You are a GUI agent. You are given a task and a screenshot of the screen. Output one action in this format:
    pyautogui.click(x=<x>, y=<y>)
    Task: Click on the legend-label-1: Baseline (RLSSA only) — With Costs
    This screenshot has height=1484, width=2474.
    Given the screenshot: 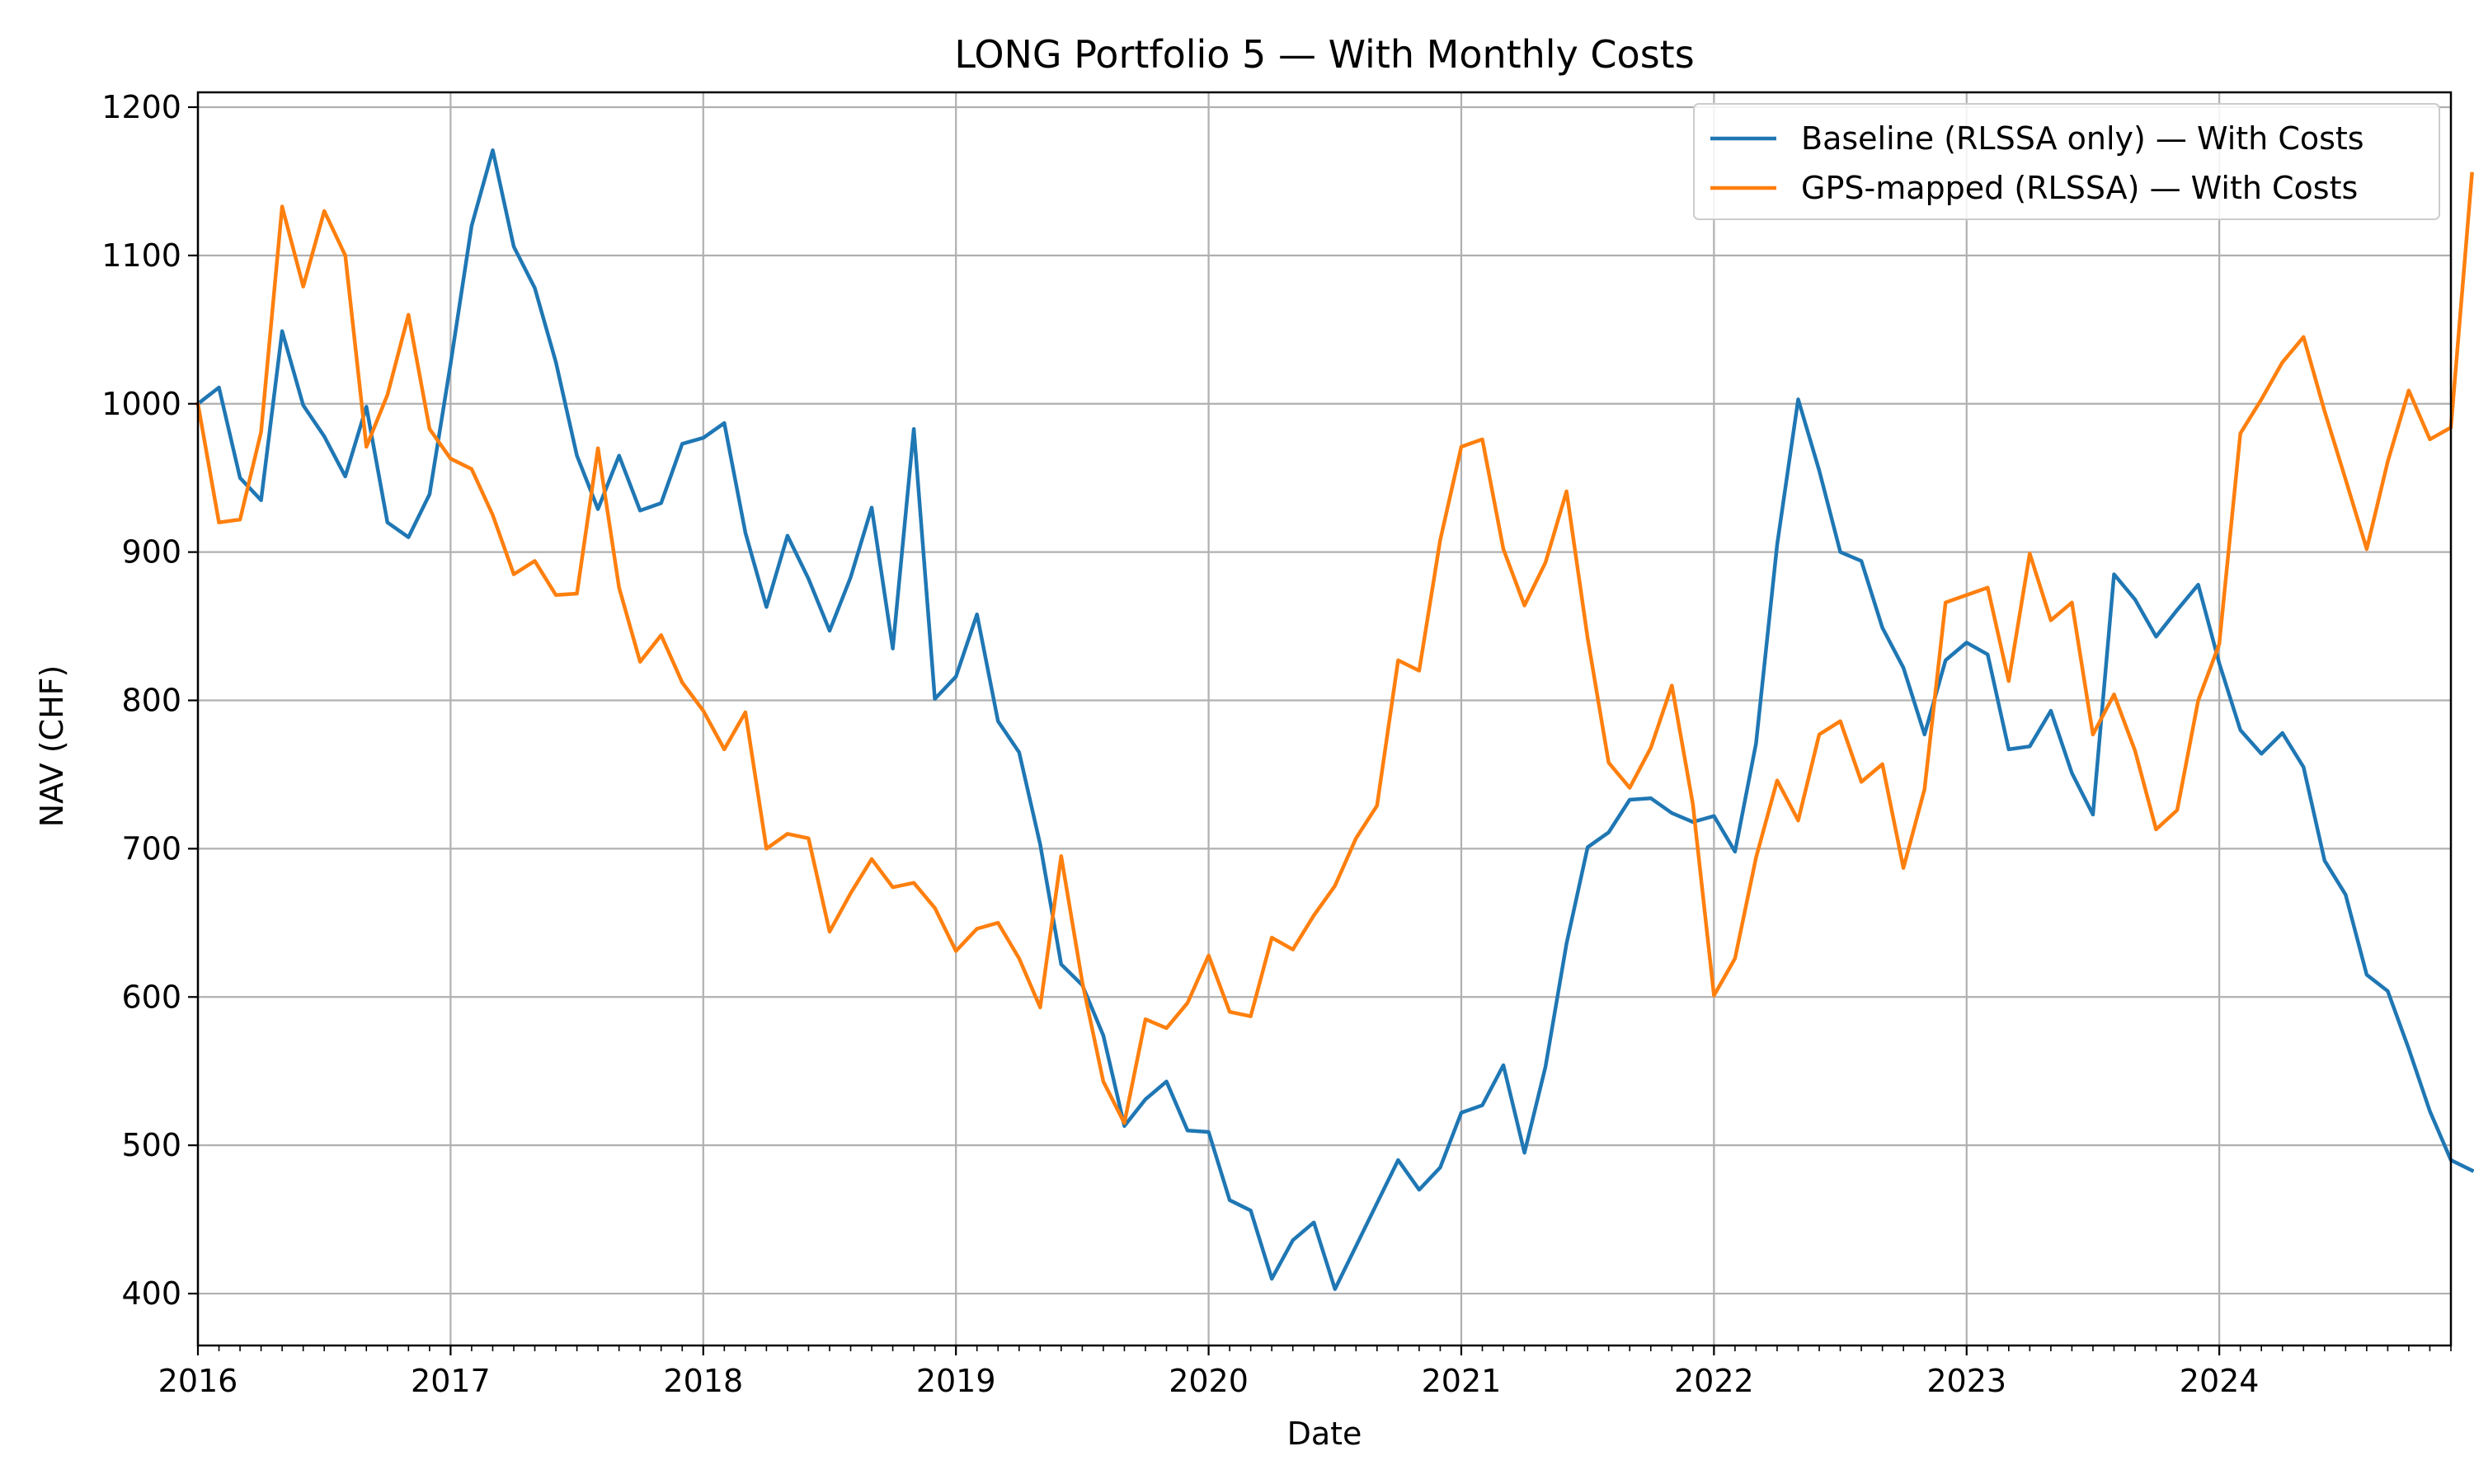 What is the action you would take?
    pyautogui.click(x=2082, y=138)
    